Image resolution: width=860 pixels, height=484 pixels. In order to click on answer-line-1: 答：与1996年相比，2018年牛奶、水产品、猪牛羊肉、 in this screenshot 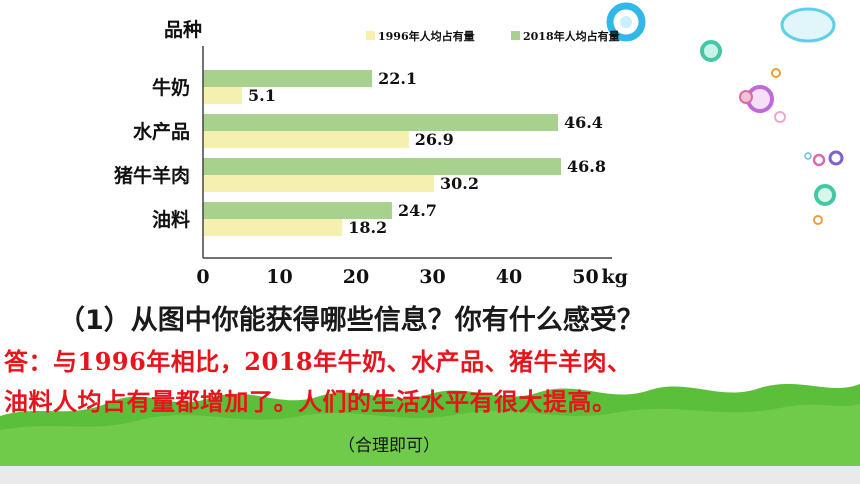, I will do `click(318, 361)`.